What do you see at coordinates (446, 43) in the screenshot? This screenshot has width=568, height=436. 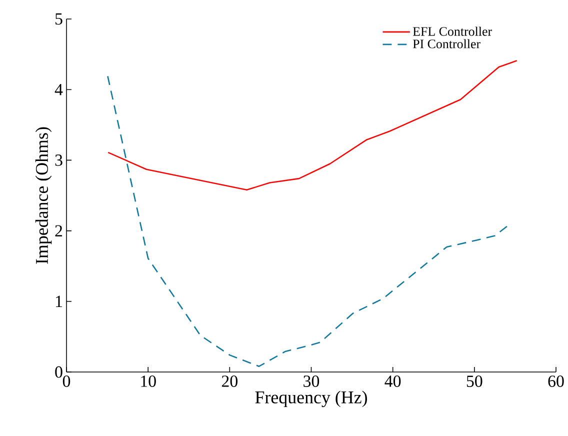 I see `legend-label: PI Controller` at bounding box center [446, 43].